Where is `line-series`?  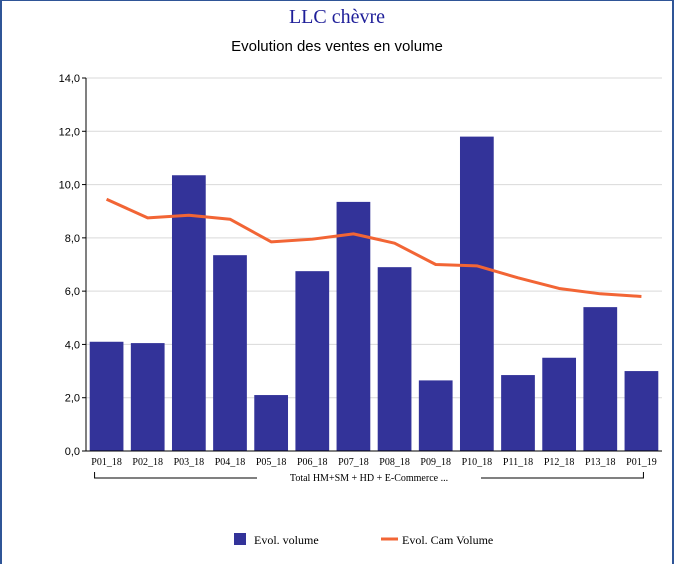
line-series is located at coordinates (373, 247).